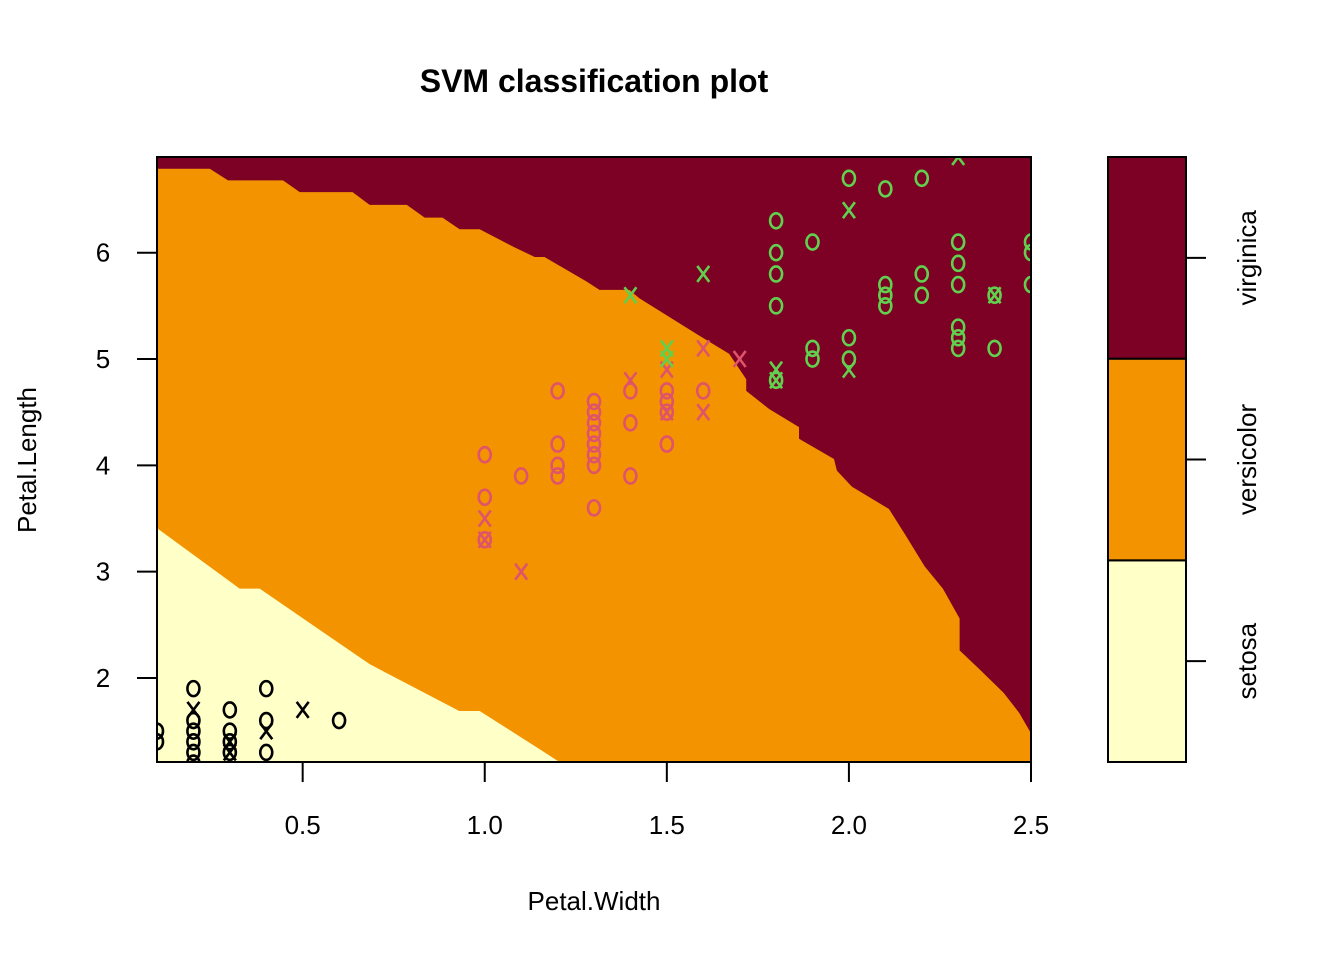 This screenshot has height=960, width=1344. Describe the element at coordinates (594, 901) in the screenshot. I see `x-axis-label: Petal.Width` at that location.